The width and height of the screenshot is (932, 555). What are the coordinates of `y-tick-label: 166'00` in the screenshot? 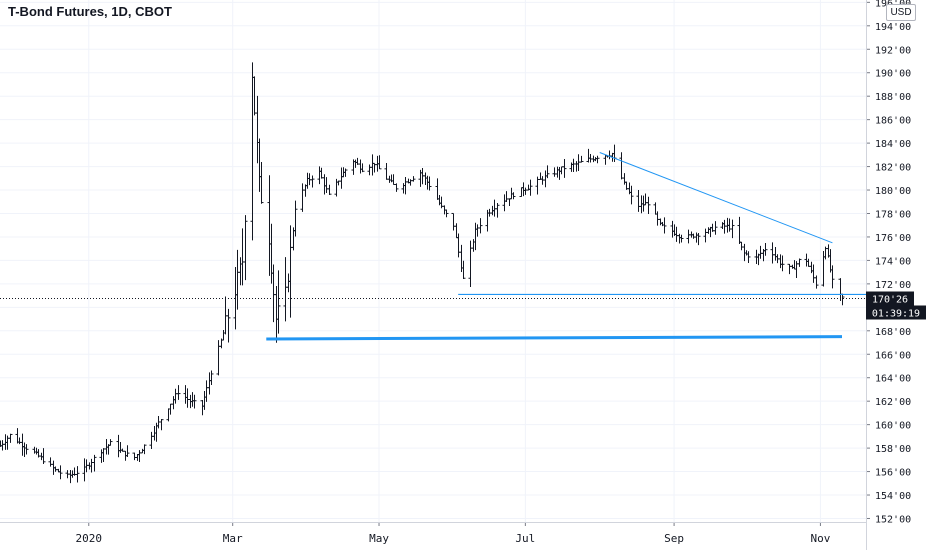 It's located at (893, 355).